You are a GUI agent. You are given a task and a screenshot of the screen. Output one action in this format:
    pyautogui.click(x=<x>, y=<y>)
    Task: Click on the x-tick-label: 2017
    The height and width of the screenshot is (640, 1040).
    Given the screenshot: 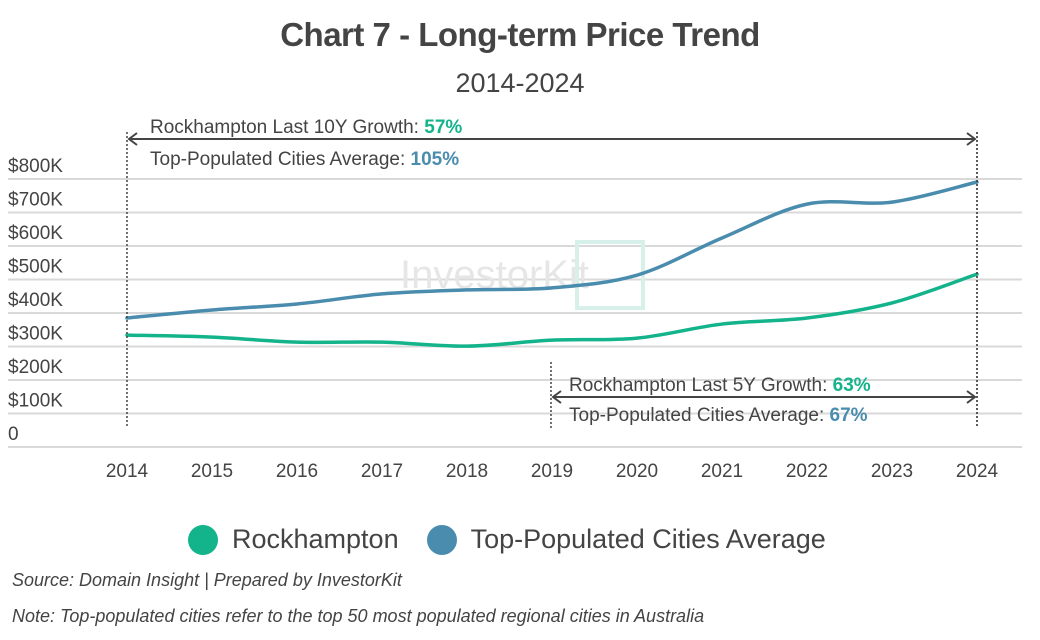 What is the action you would take?
    pyautogui.click(x=382, y=471)
    